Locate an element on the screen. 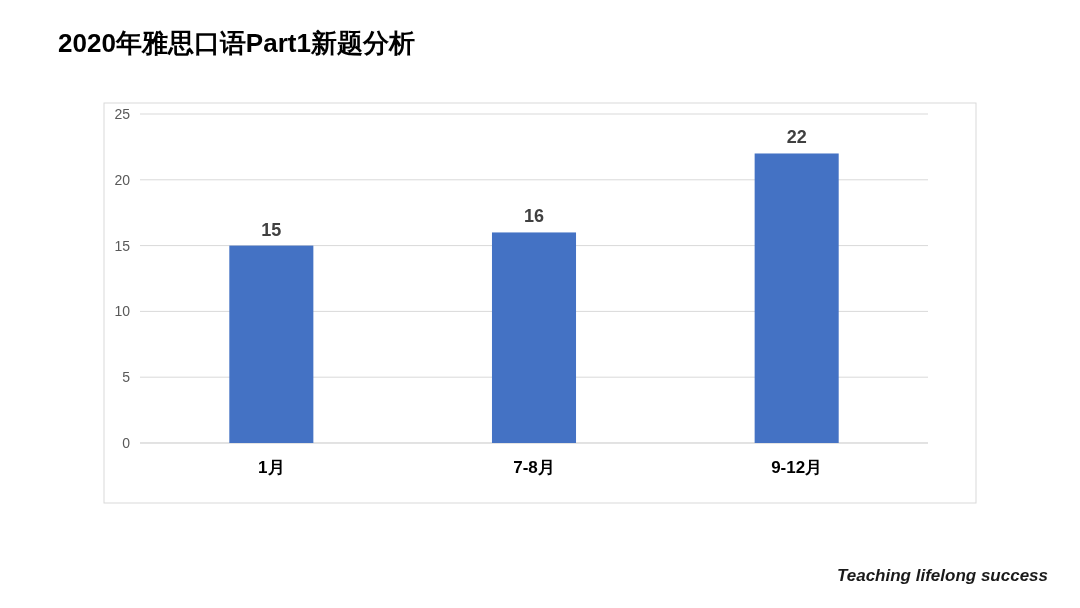 Image resolution: width=1080 pixels, height=608 pixels. x-tick-label: 9-12月 is located at coordinates (797, 467).